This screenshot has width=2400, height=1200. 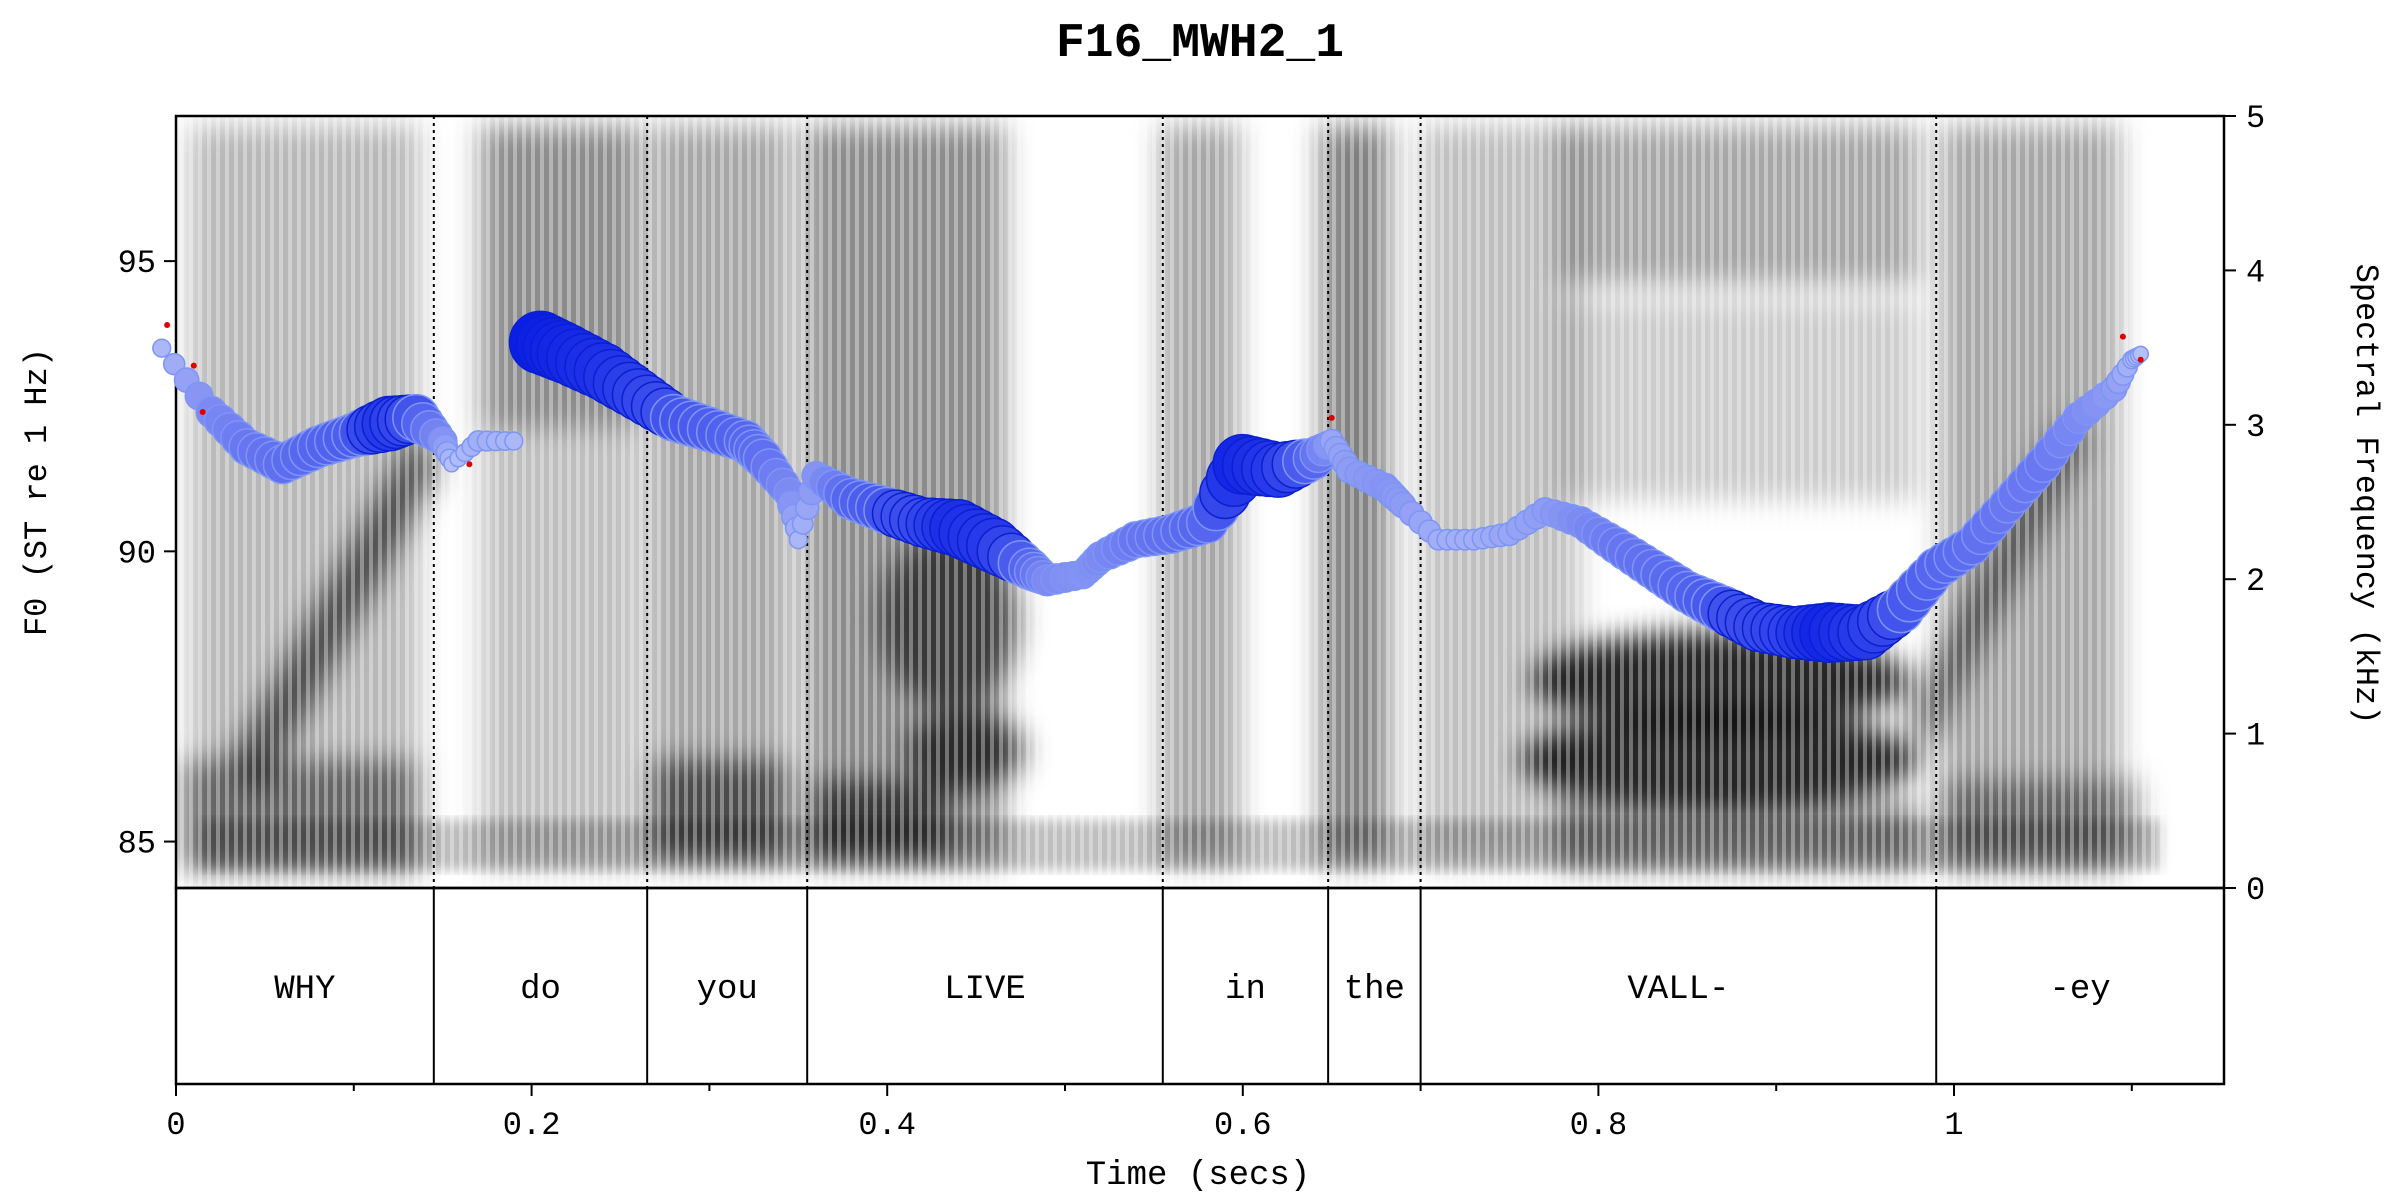 I want to click on y-right-tick-label: 5, so click(x=2255, y=118).